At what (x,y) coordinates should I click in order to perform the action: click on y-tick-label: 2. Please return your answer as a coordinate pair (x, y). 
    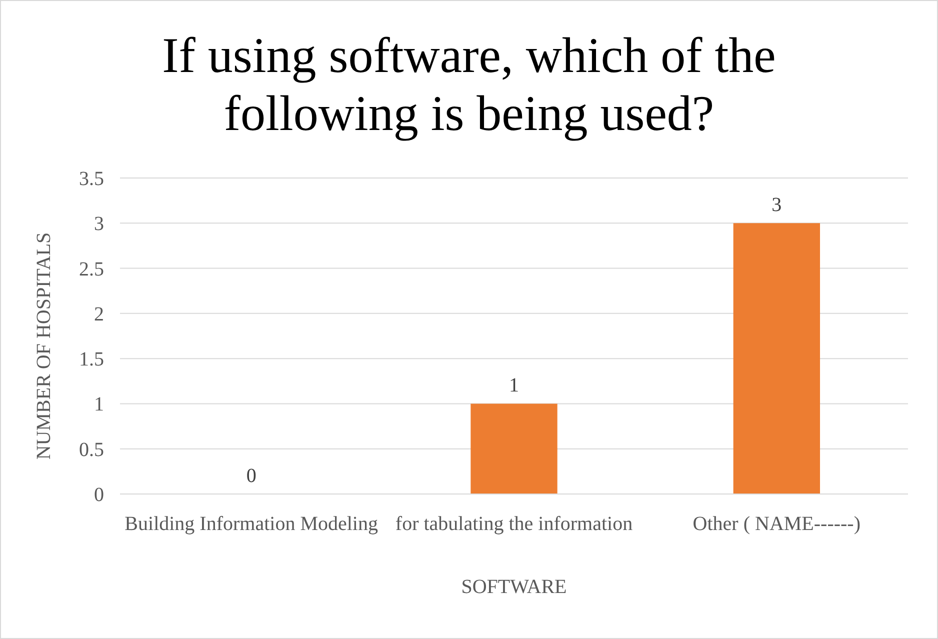
    Looking at the image, I should click on (99, 314).